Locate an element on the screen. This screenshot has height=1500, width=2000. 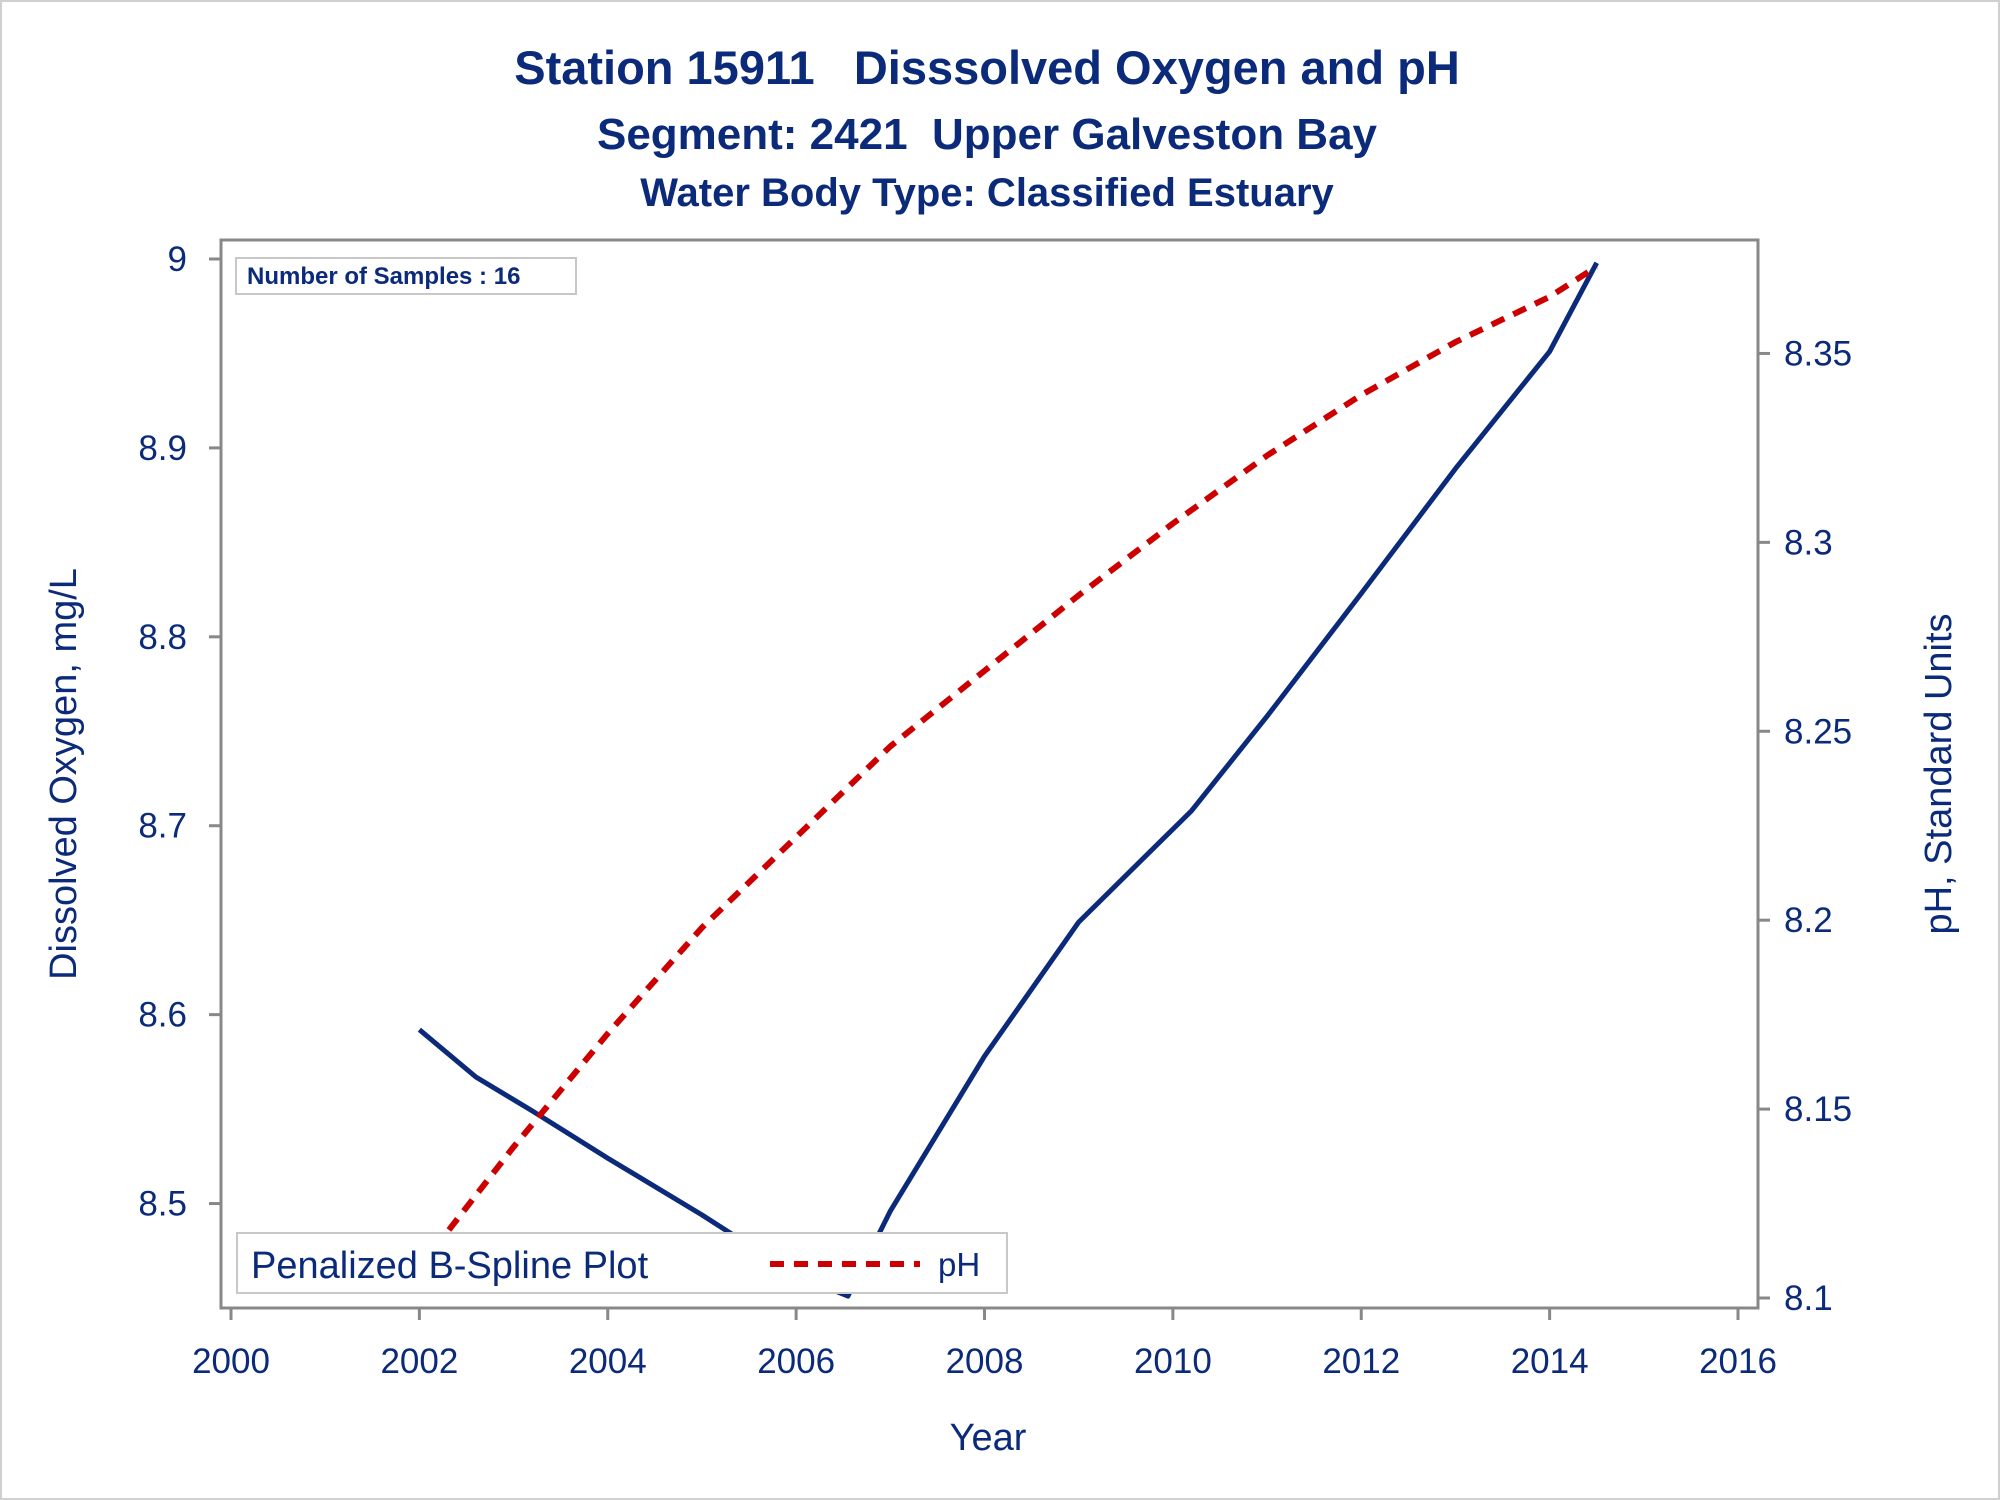
y-left-tick-label: 8.8 is located at coordinates (162, 637).